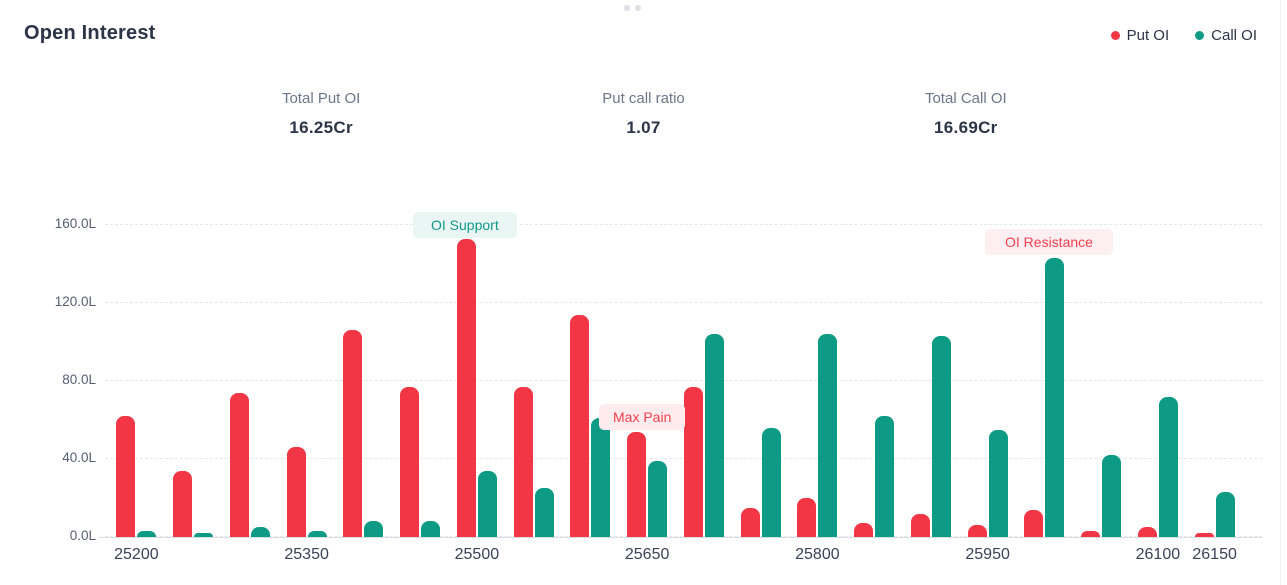  What do you see at coordinates (321, 98) in the screenshot?
I see `stat-label: Total Put OI` at bounding box center [321, 98].